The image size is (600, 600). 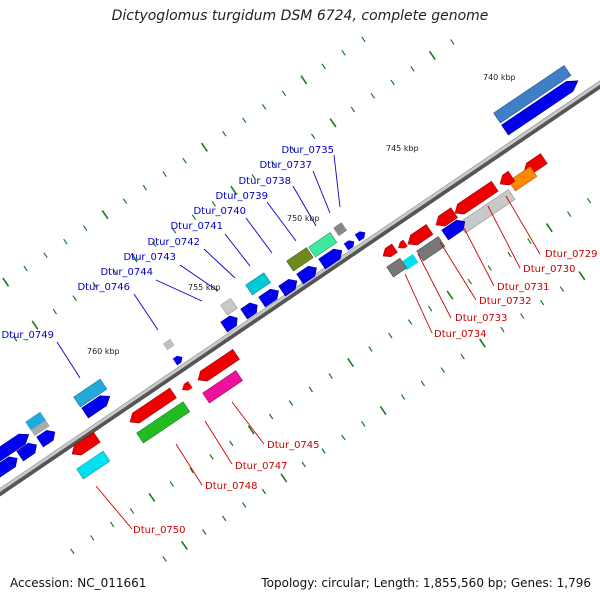 What do you see at coordinates (307, 150) in the screenshot?
I see `gene-label: Dtur_0735` at bounding box center [307, 150].